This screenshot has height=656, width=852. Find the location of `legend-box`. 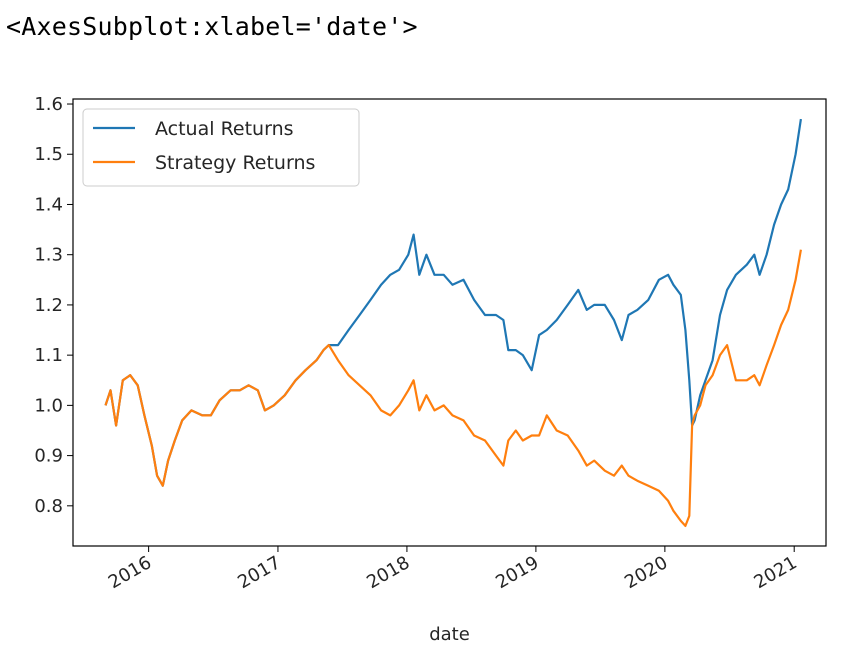

legend-box is located at coordinates (221, 147).